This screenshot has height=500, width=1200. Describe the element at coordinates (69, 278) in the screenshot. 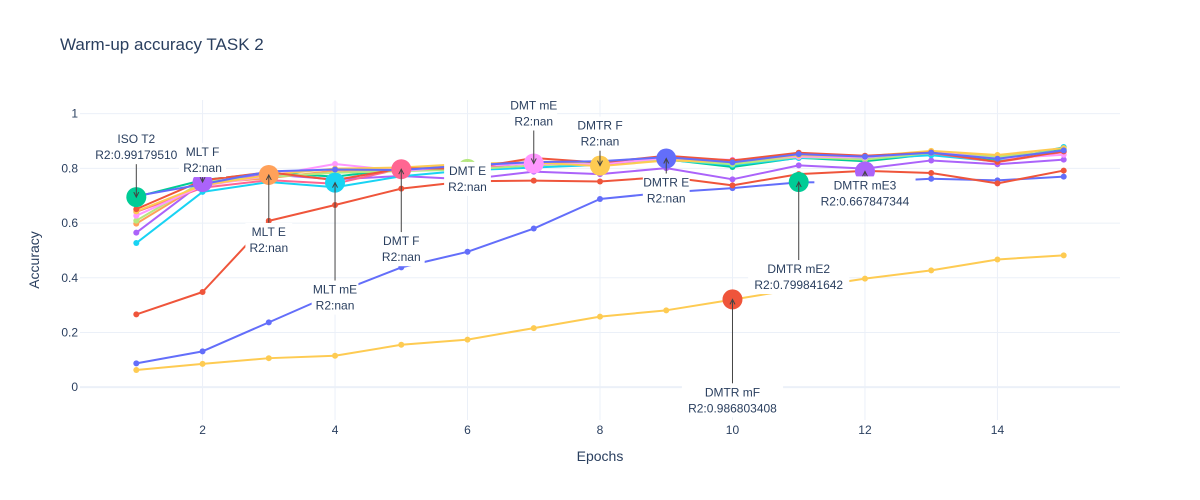

I see `y-tick-label: 0.4` at that location.